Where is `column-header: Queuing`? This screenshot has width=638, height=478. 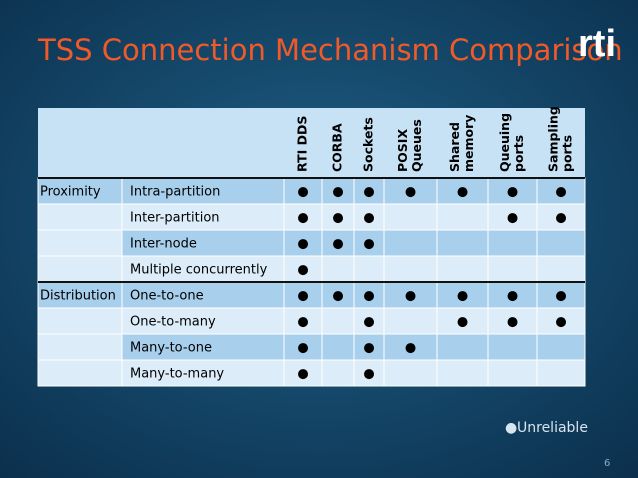 column-header: Queuing is located at coordinates (504, 142).